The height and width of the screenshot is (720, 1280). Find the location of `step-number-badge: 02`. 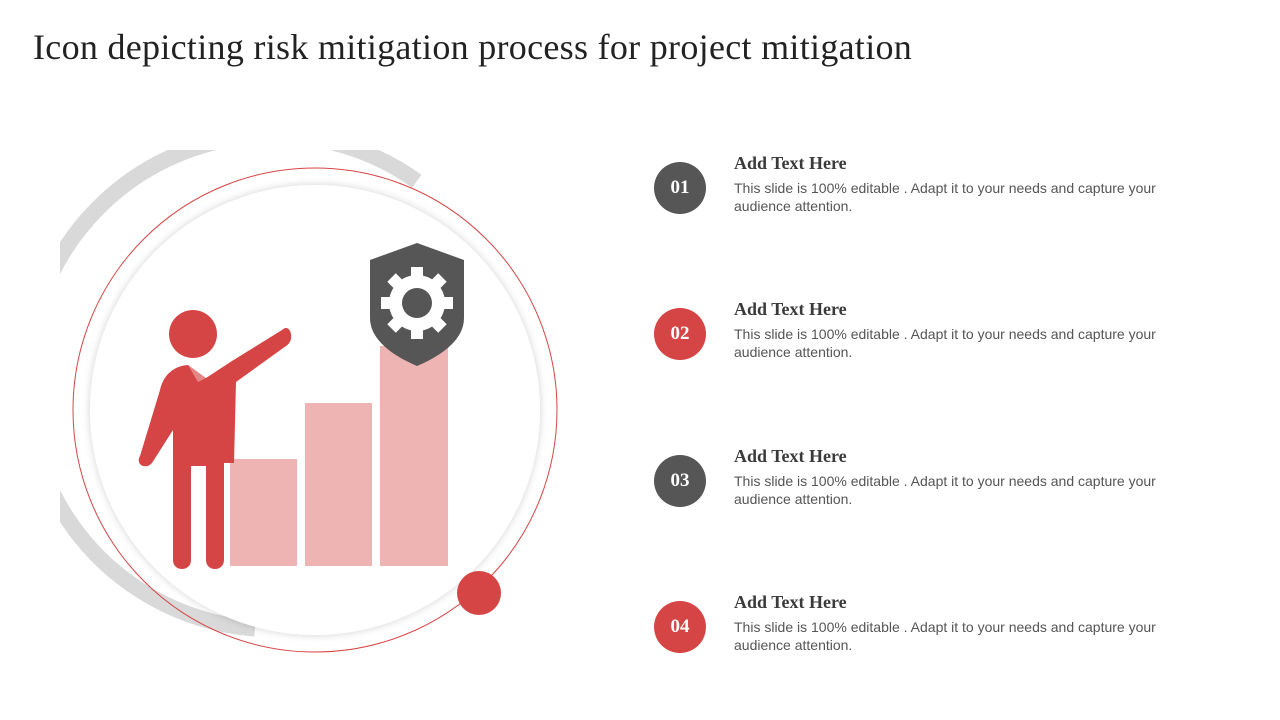

step-number-badge: 02 is located at coordinates (680, 334).